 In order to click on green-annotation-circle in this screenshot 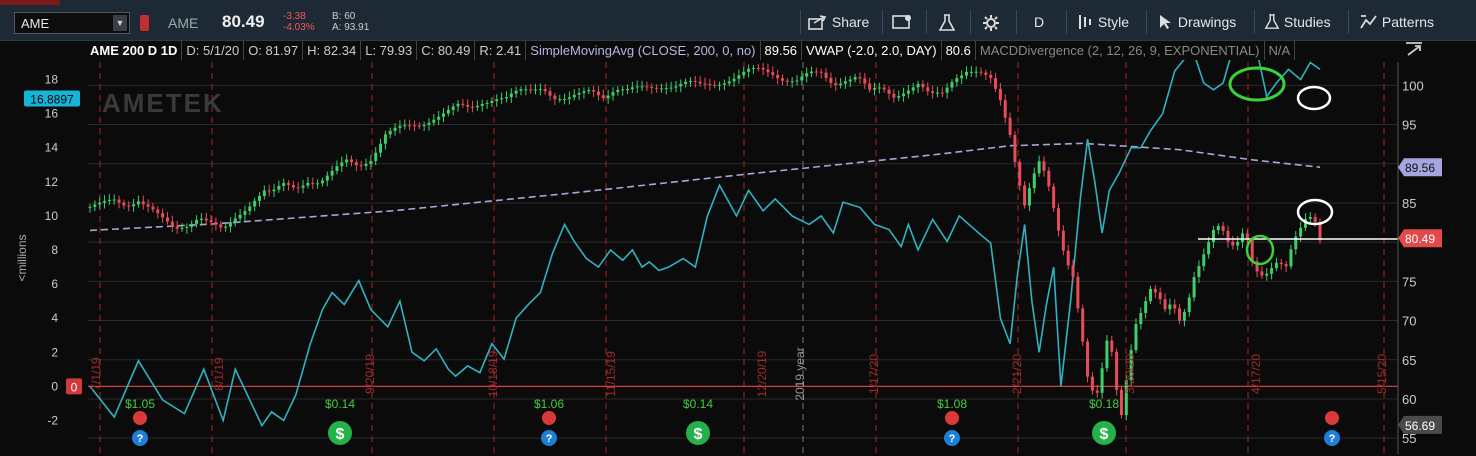, I will do `click(1260, 250)`.